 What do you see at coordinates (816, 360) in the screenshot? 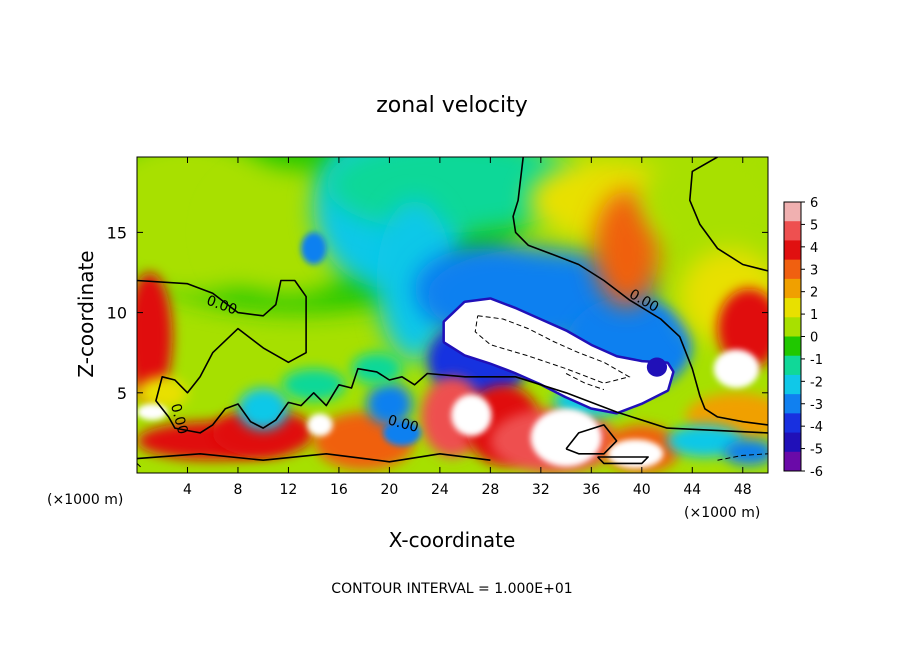
I see `colorbar-tick-label: -1` at bounding box center [816, 360].